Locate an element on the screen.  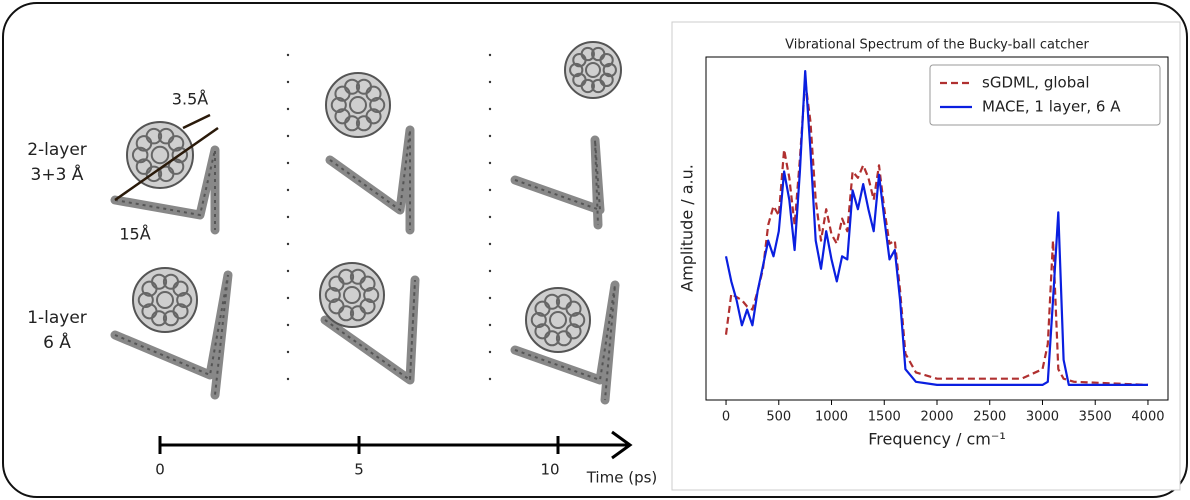
x-tick-label: 3000 is located at coordinates (1042, 417).